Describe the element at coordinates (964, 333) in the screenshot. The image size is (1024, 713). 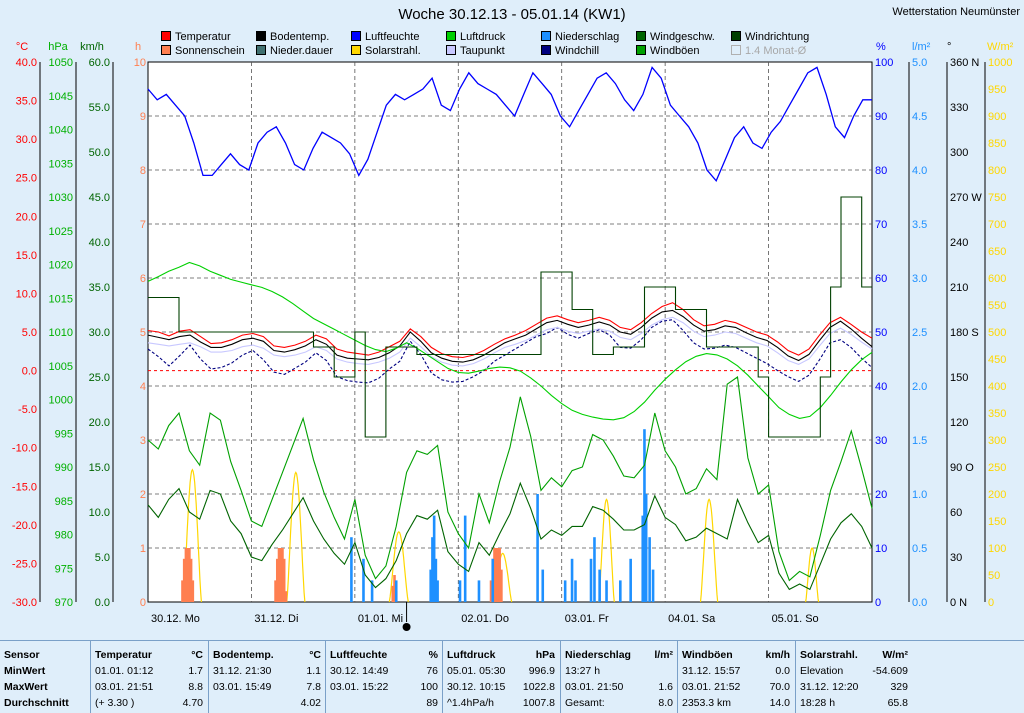
I see `tick-label: 180 S` at that location.